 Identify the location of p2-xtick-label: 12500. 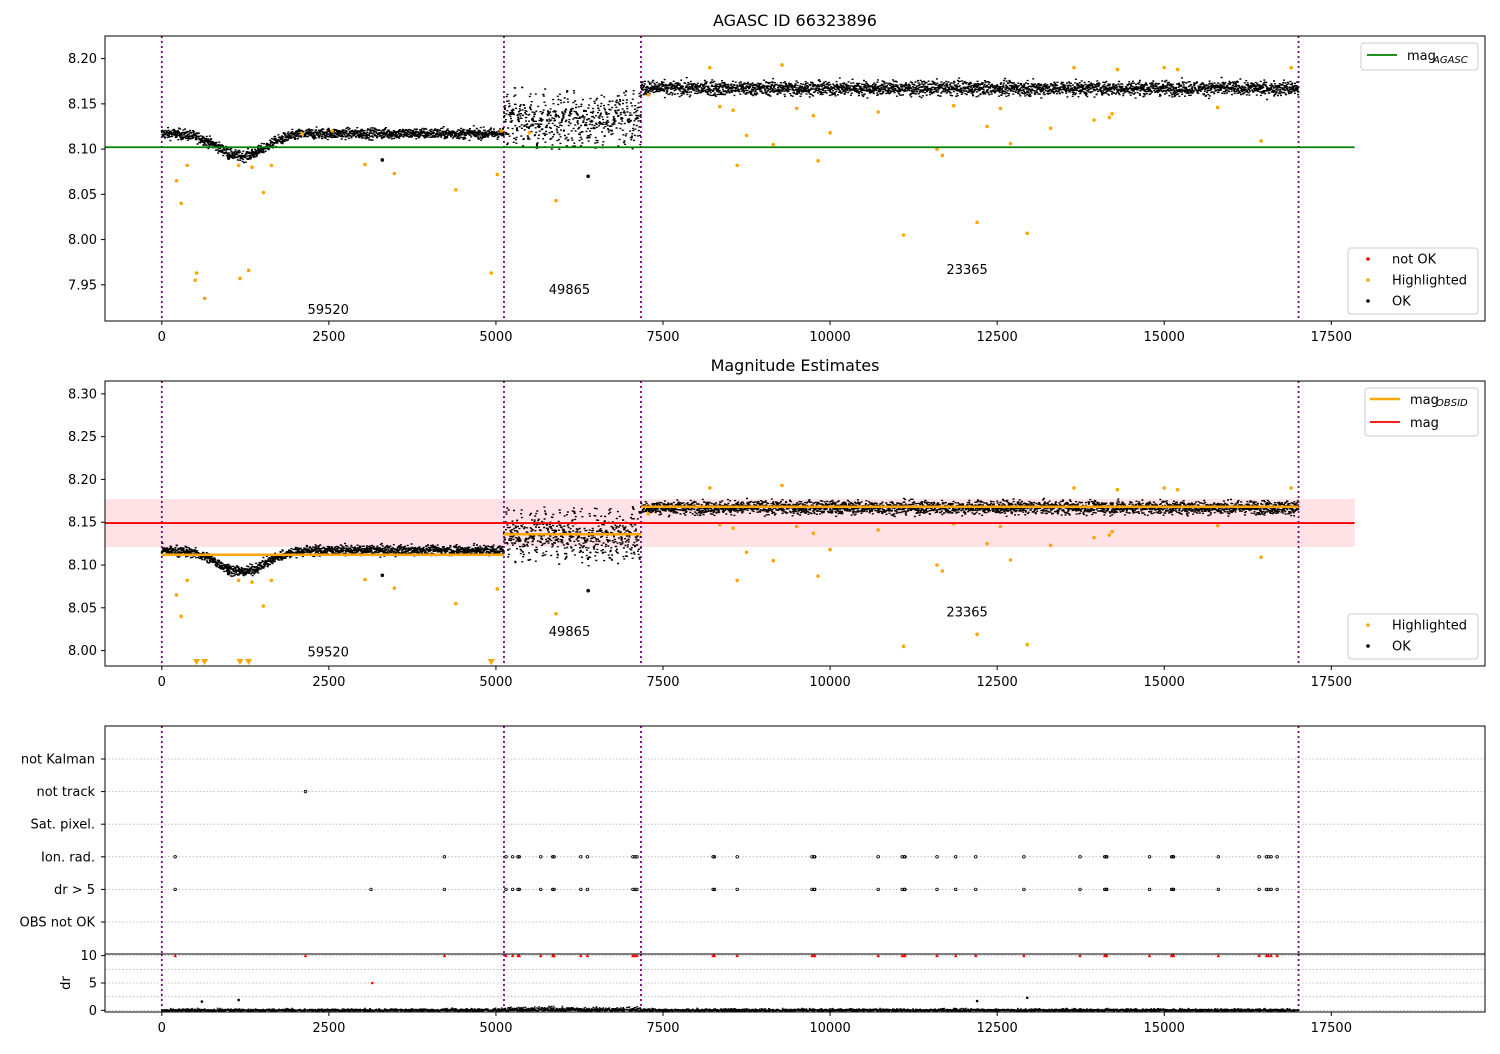
(996, 682).